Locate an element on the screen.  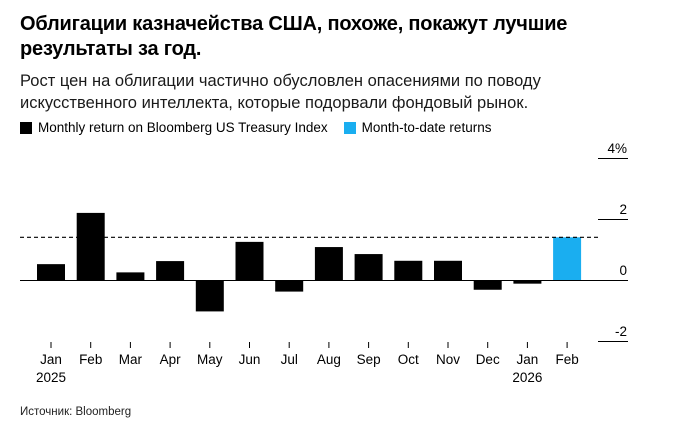
x-tick-label-2: Mar is located at coordinates (131, 359).